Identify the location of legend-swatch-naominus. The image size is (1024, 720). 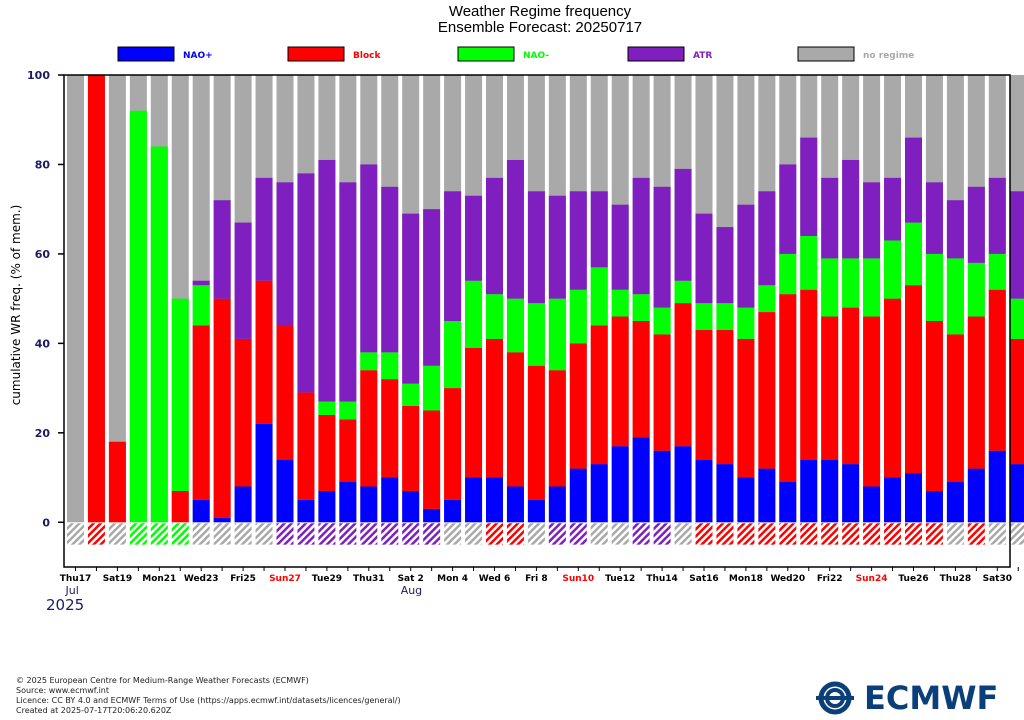
(486, 54).